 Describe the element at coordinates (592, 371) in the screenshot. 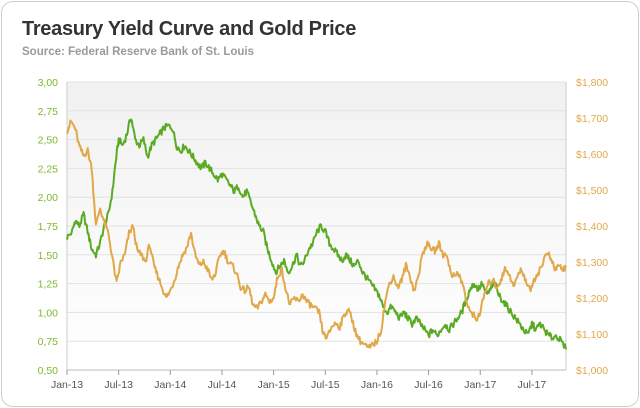

I see `right-tick-label: $1,000` at that location.